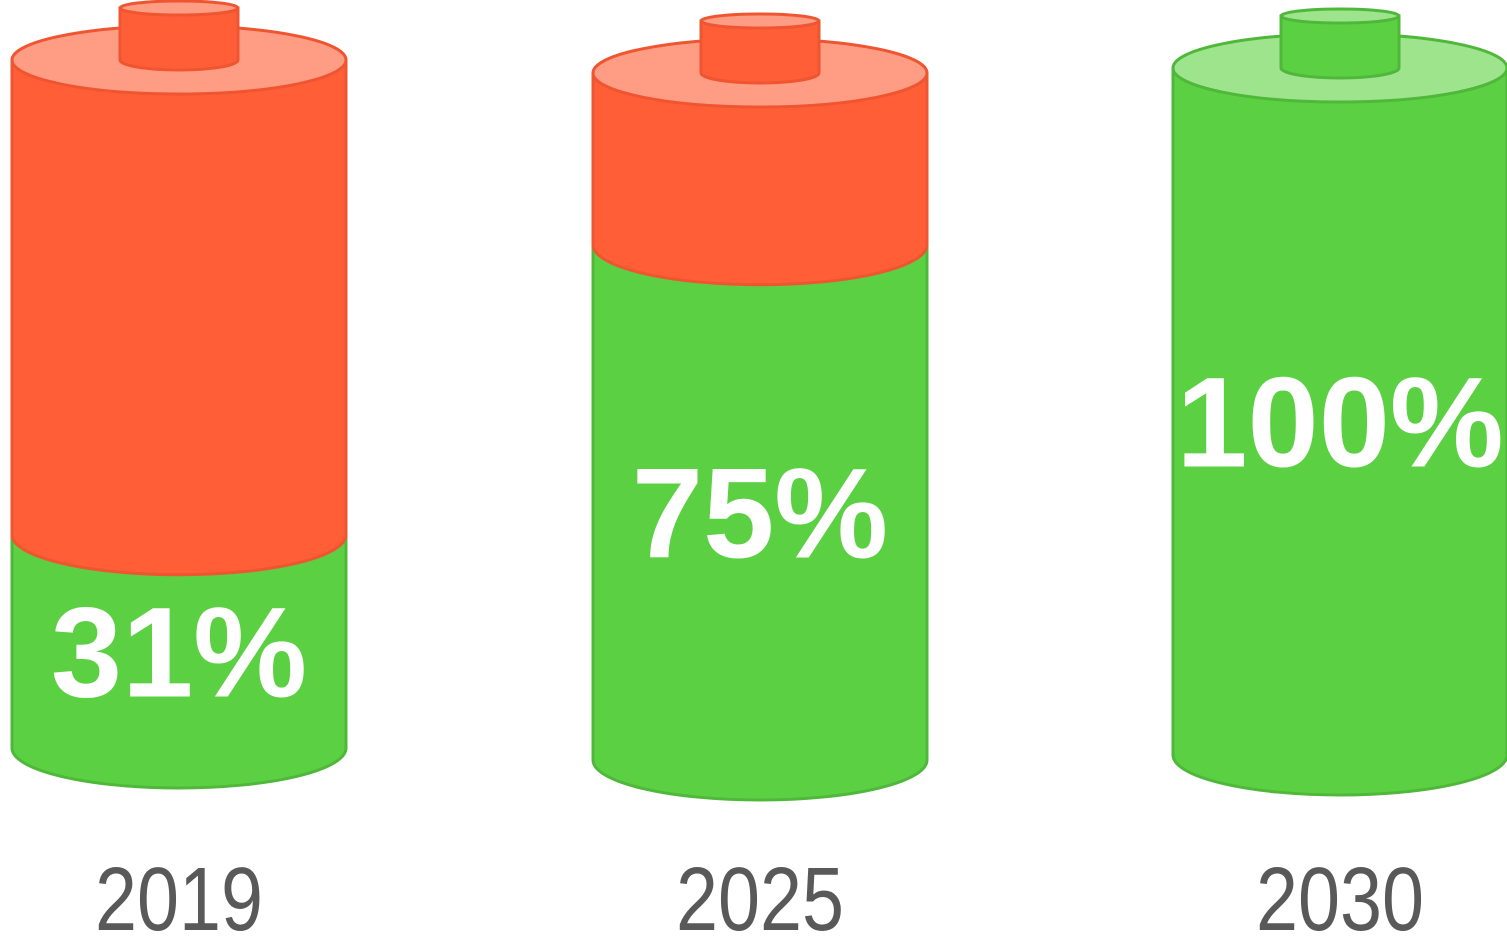 The image size is (1507, 939). I want to click on value-label: 31%, so click(179, 652).